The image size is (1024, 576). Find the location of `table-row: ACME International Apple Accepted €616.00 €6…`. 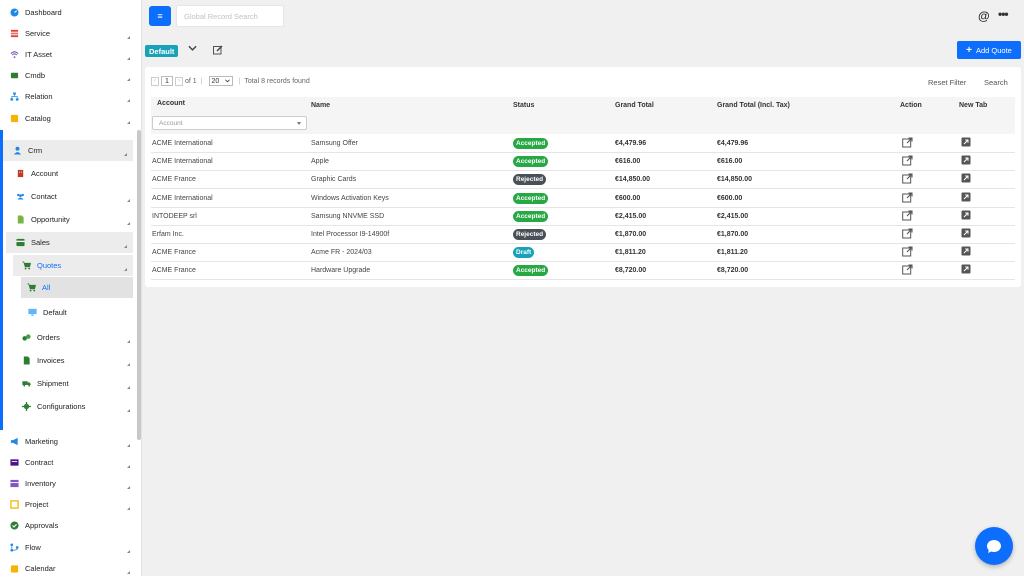

table-row: ACME International Apple Accepted €616.00 €6… is located at coordinates (583, 162).